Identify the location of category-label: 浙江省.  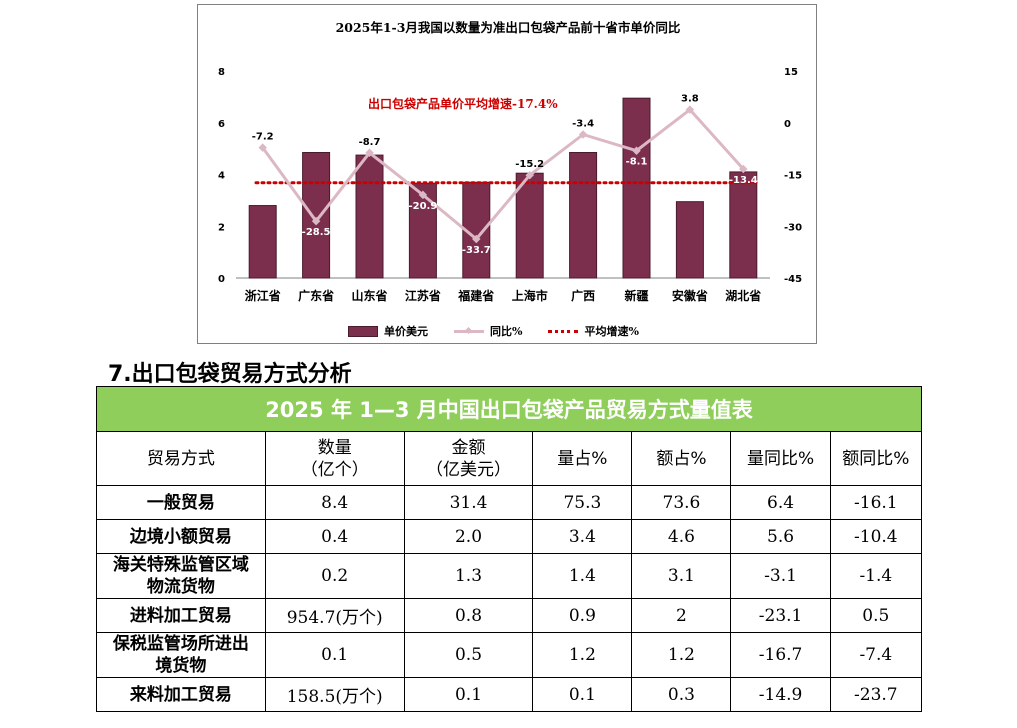
(263, 295).